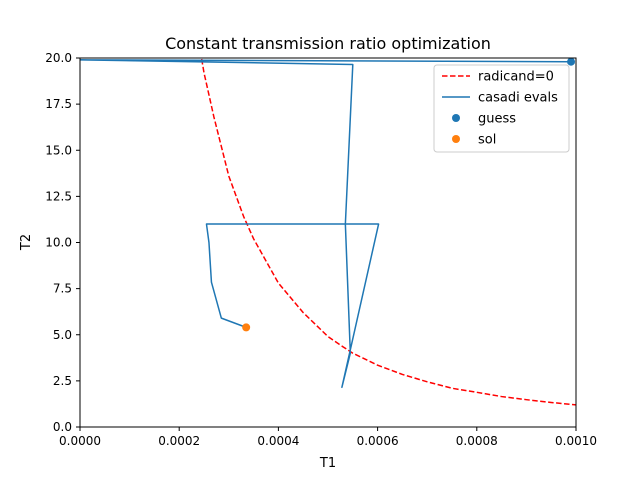 The width and height of the screenshot is (640, 484). Describe the element at coordinates (378, 441) in the screenshot. I see `x-tick-label: 0.0006` at that location.